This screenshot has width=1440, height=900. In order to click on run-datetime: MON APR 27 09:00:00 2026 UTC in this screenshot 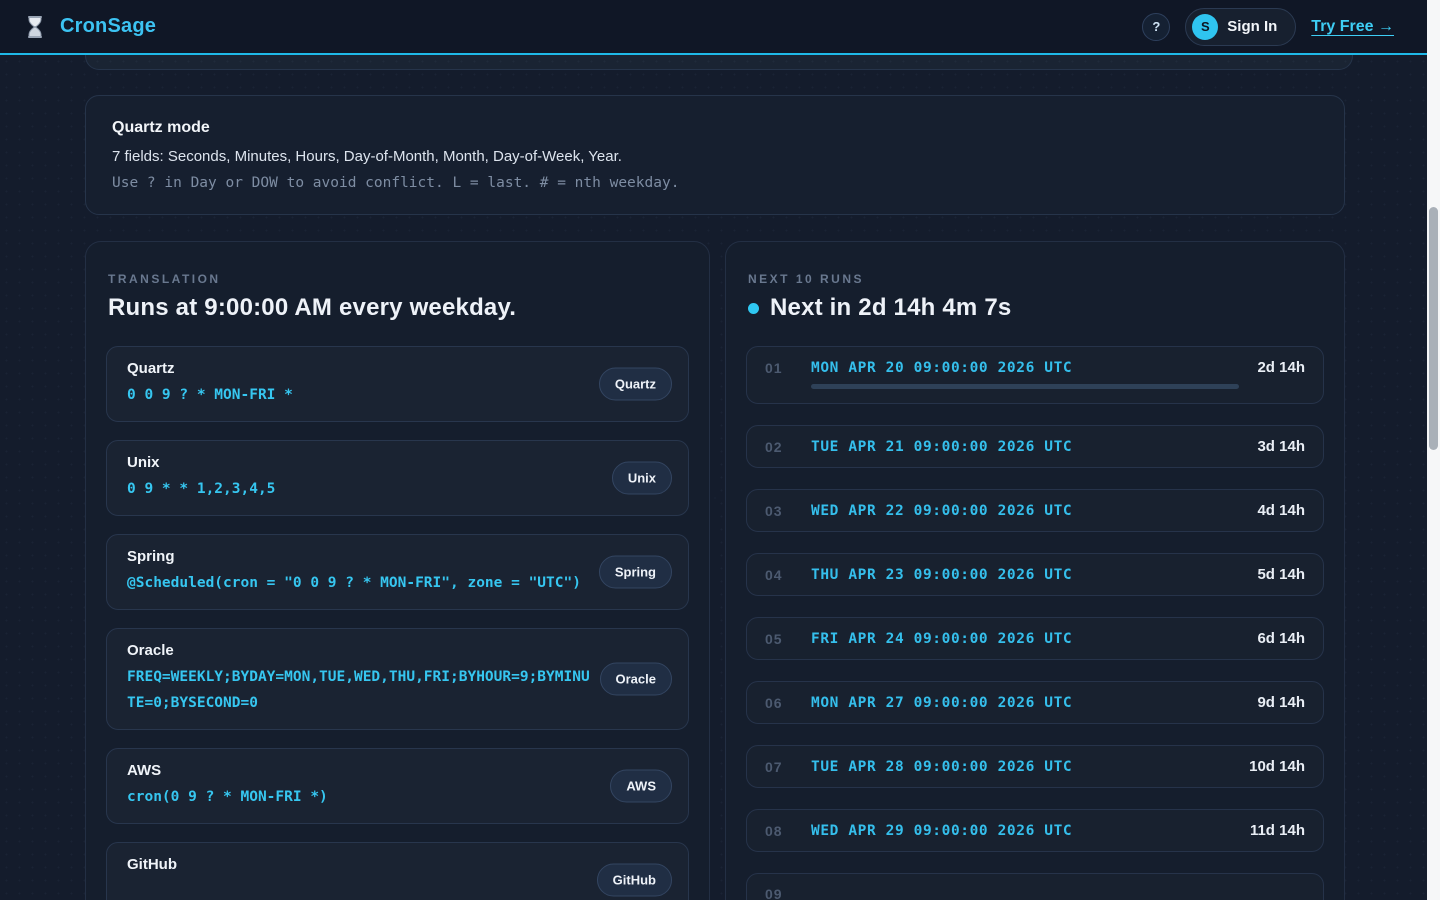, I will do `click(942, 702)`.